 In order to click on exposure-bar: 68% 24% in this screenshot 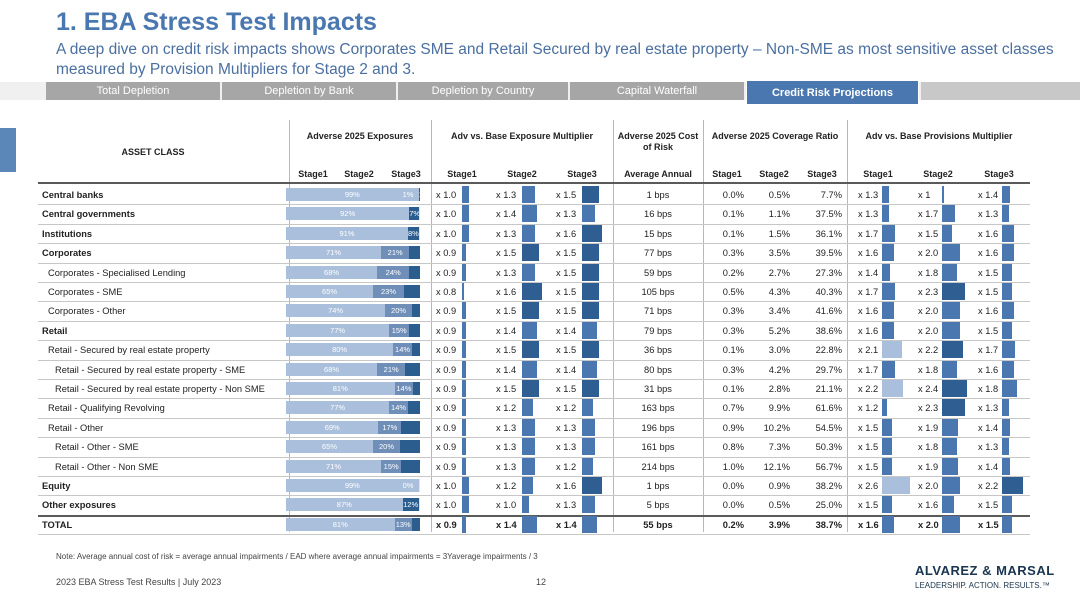, I will do `click(353, 272)`.